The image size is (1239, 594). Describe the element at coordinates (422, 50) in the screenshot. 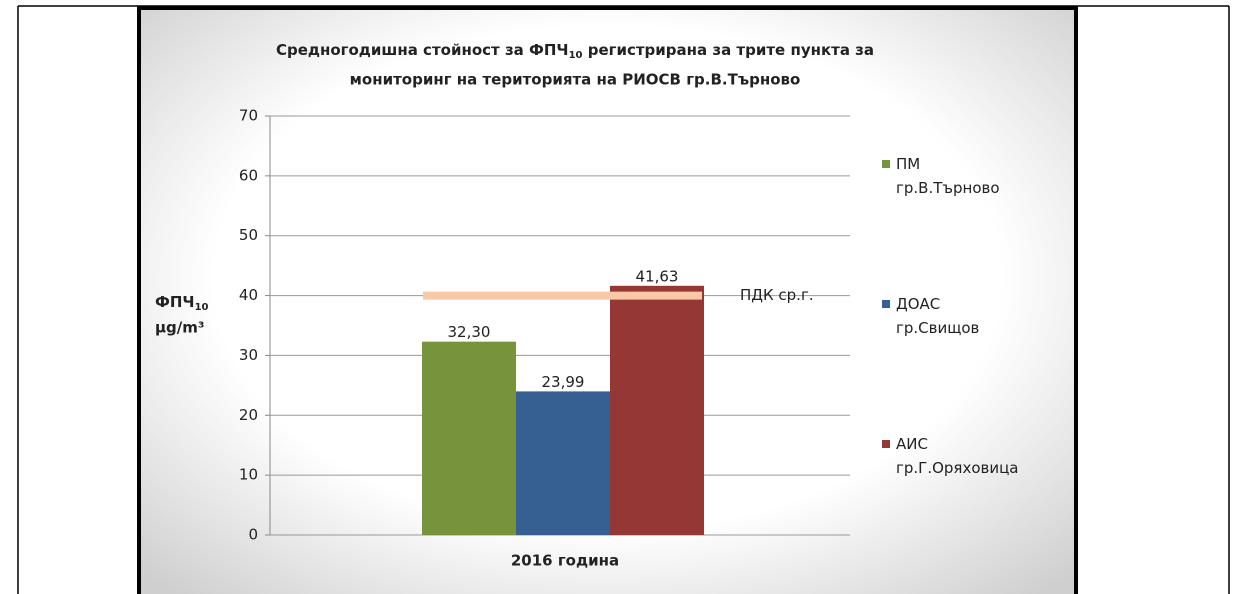

I see `title-part: Средногодишна стойност за ФПЧ` at that location.